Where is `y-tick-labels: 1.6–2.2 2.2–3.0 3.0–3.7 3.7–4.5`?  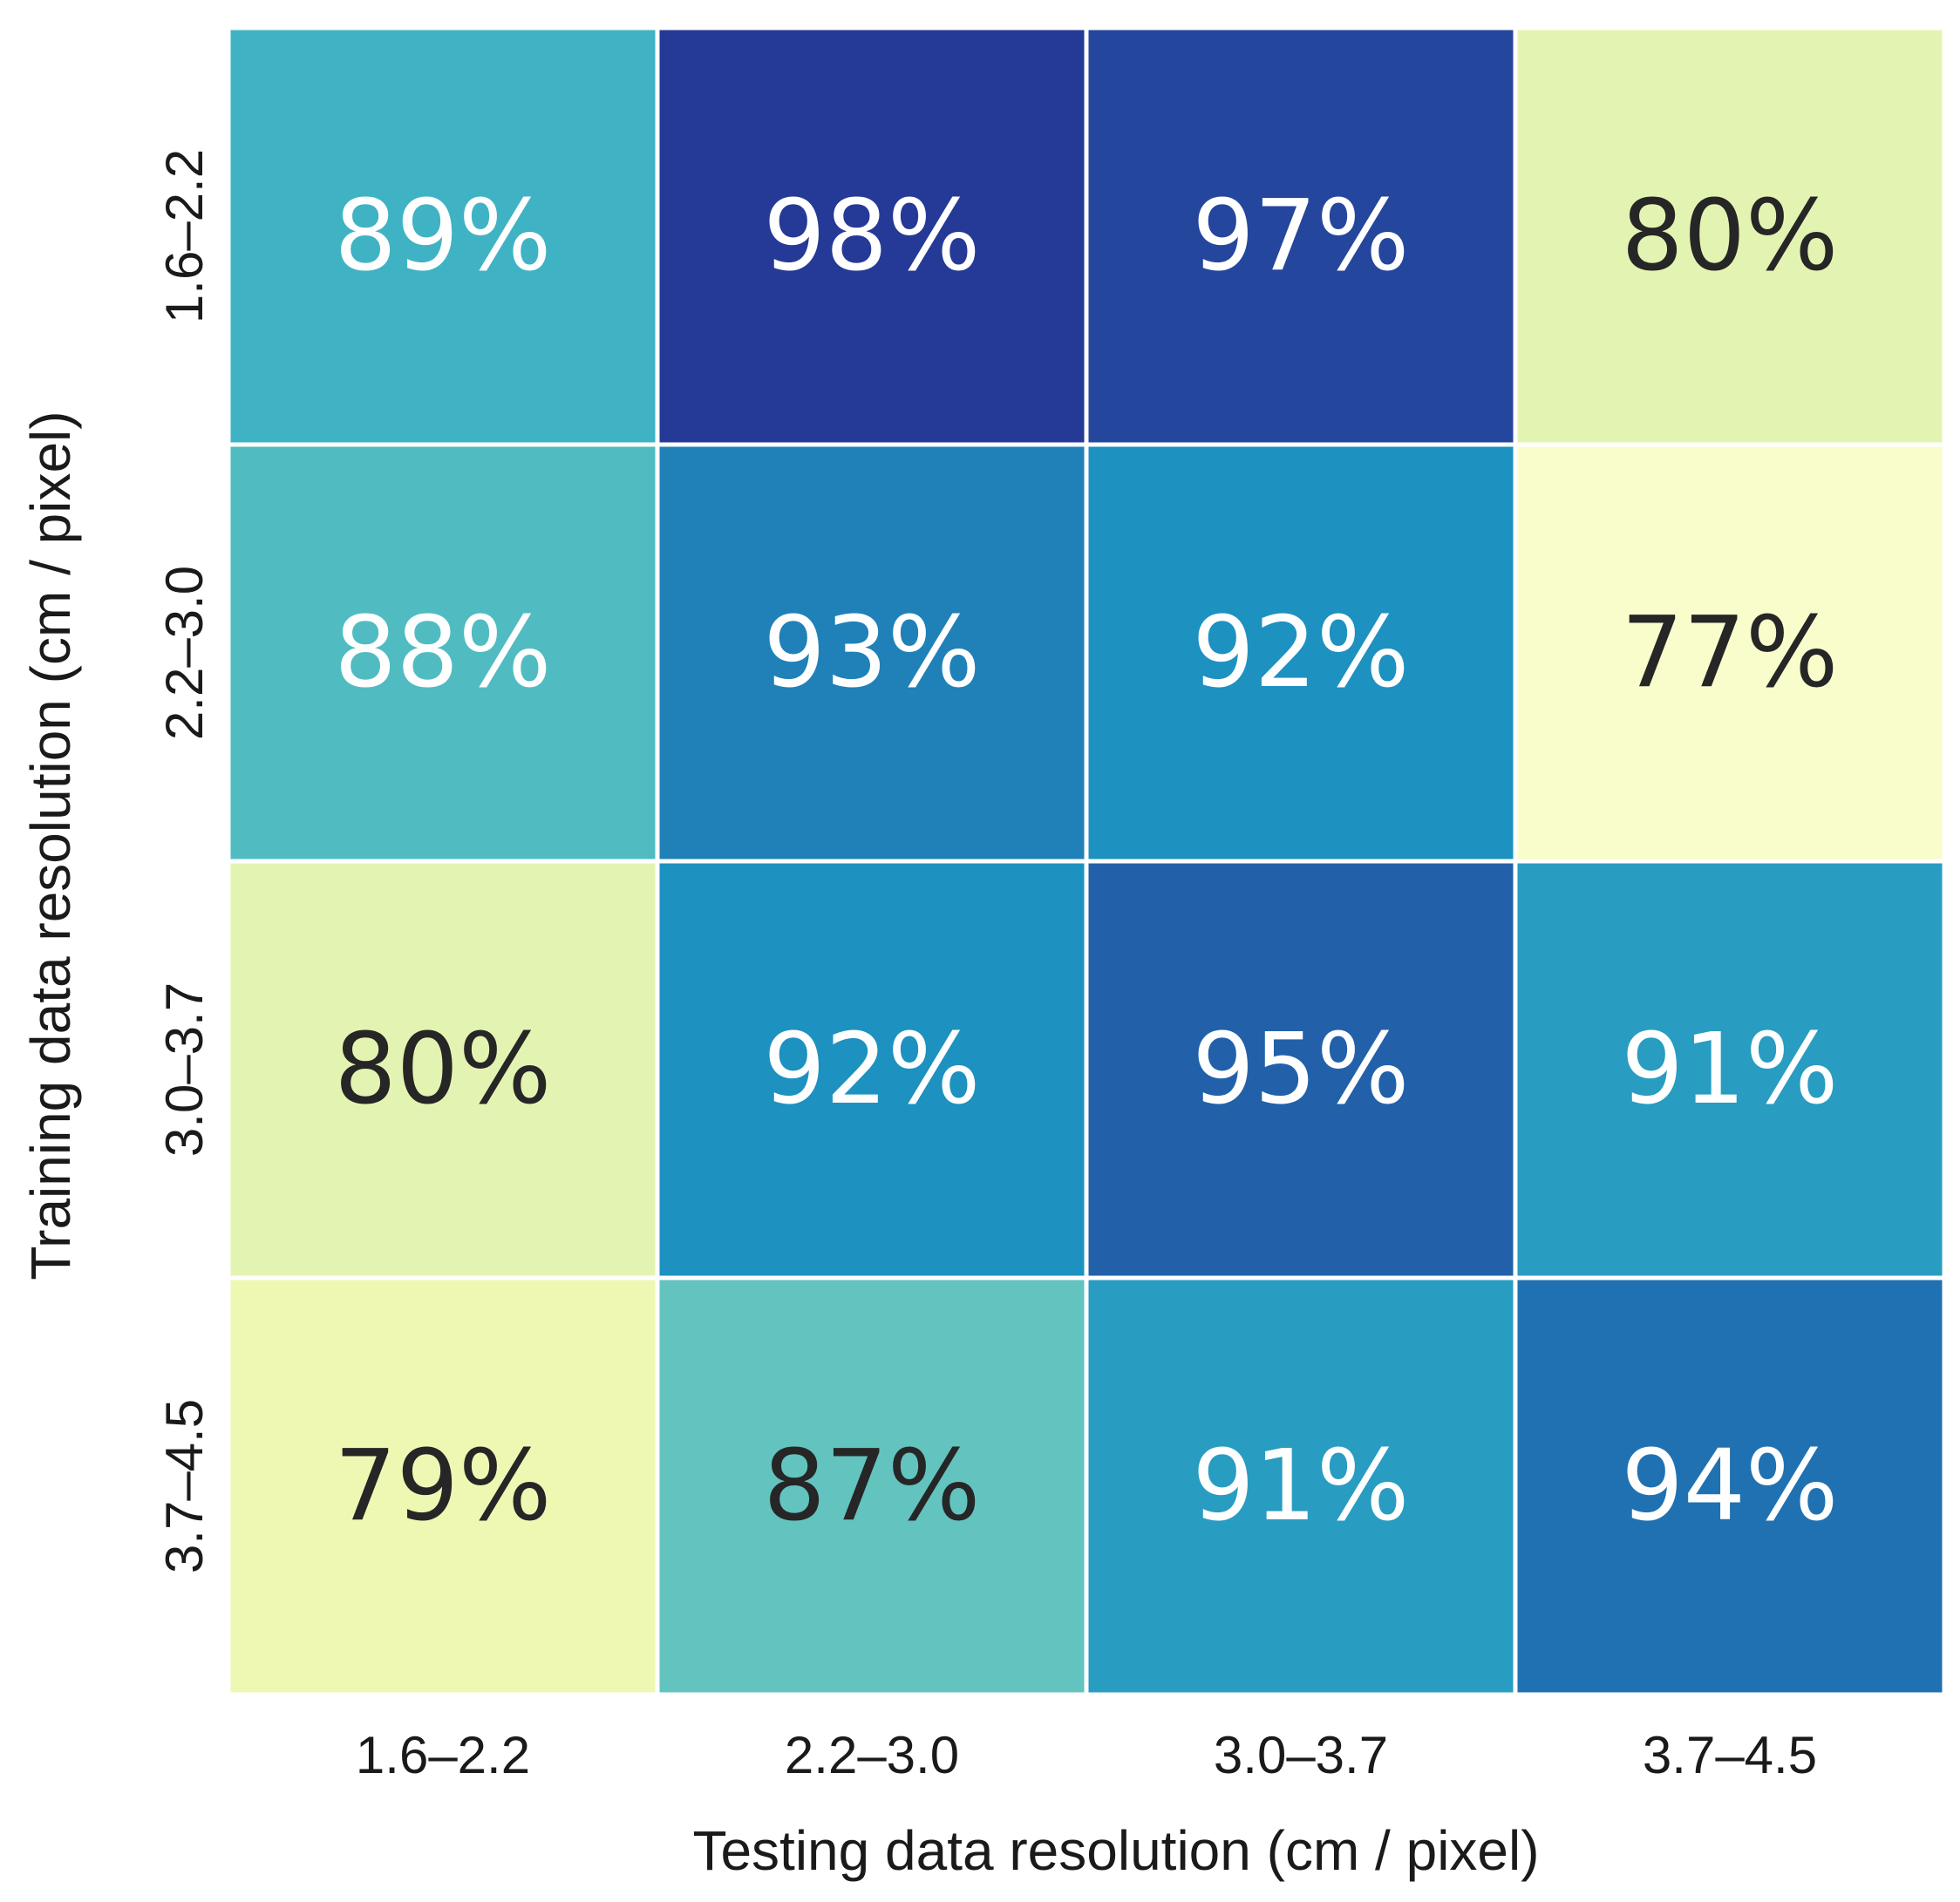 y-tick-labels: 1.6–2.2 2.2–3.0 3.0–3.7 3.7–4.5 is located at coordinates (184, 861).